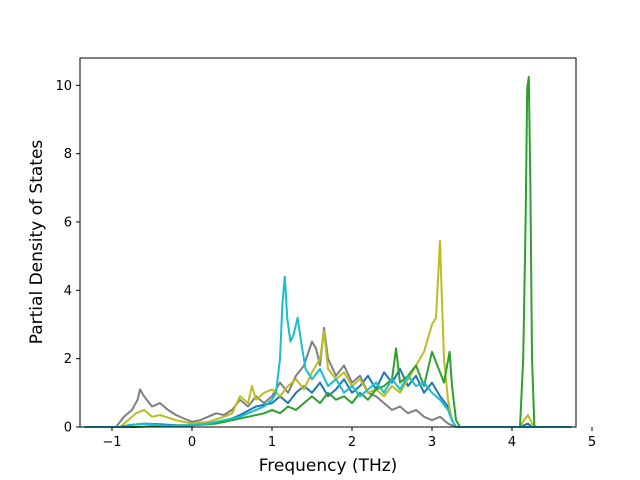 The width and height of the screenshot is (640, 480). I want to click on y-tick-label: 6, so click(68, 223).